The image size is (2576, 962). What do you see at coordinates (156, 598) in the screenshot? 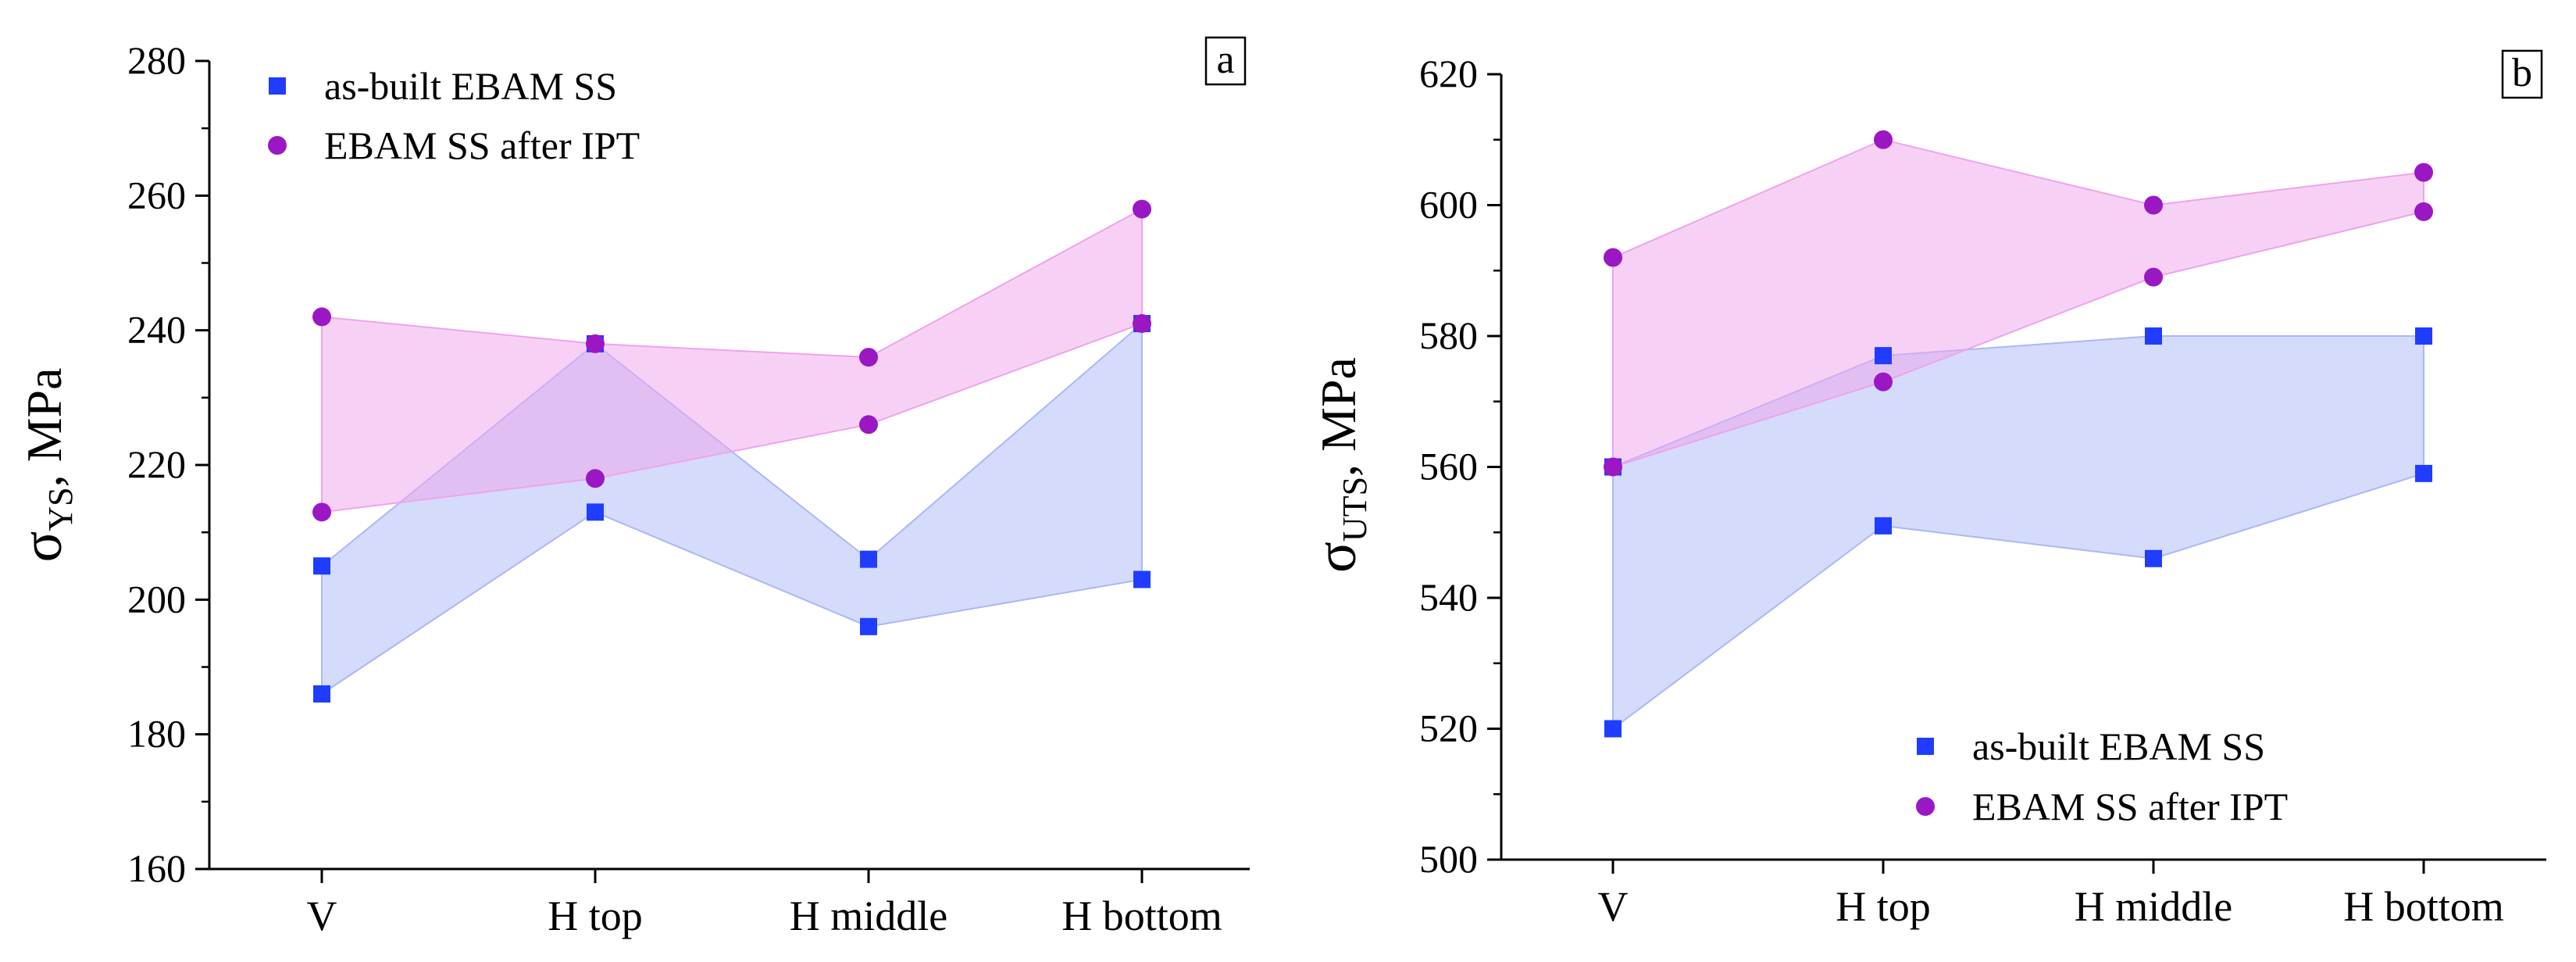
I see `y-tick-label: 200` at bounding box center [156, 598].